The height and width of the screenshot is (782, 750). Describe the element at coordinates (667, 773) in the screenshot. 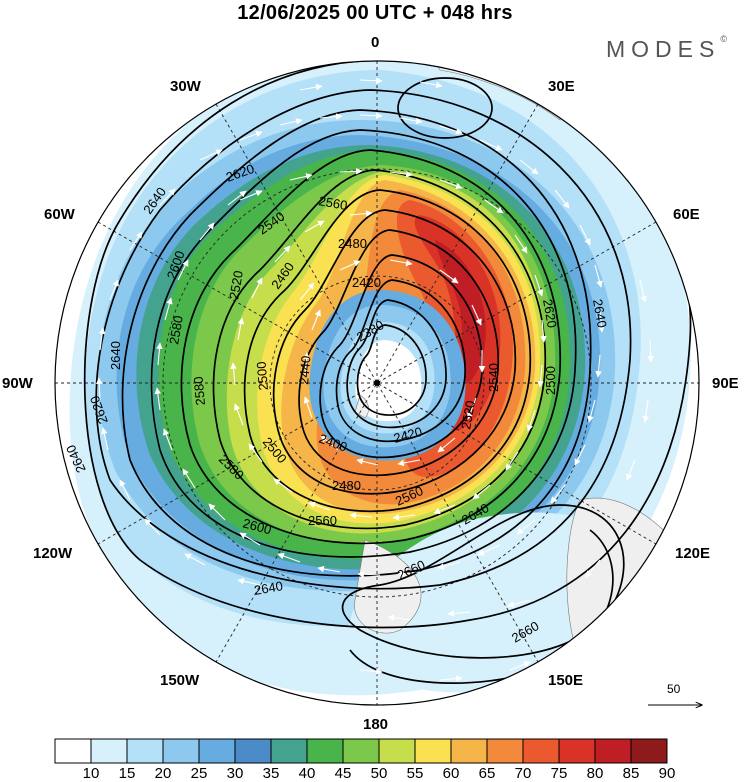

I see `colorbar-tick-label: 90` at that location.